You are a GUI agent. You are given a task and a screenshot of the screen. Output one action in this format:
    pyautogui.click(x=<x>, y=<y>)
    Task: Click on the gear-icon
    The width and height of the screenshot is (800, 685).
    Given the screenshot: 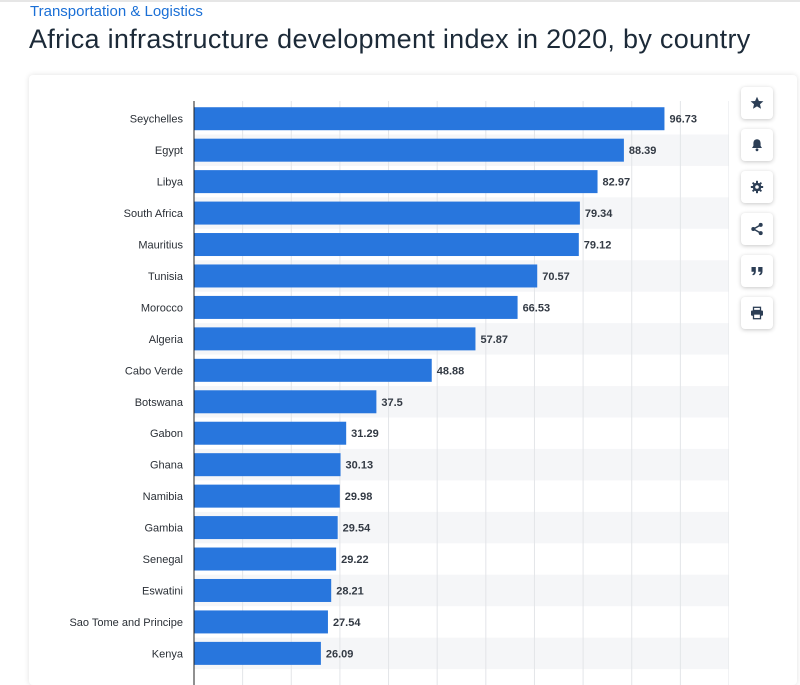 What is the action you would take?
    pyautogui.click(x=757, y=187)
    